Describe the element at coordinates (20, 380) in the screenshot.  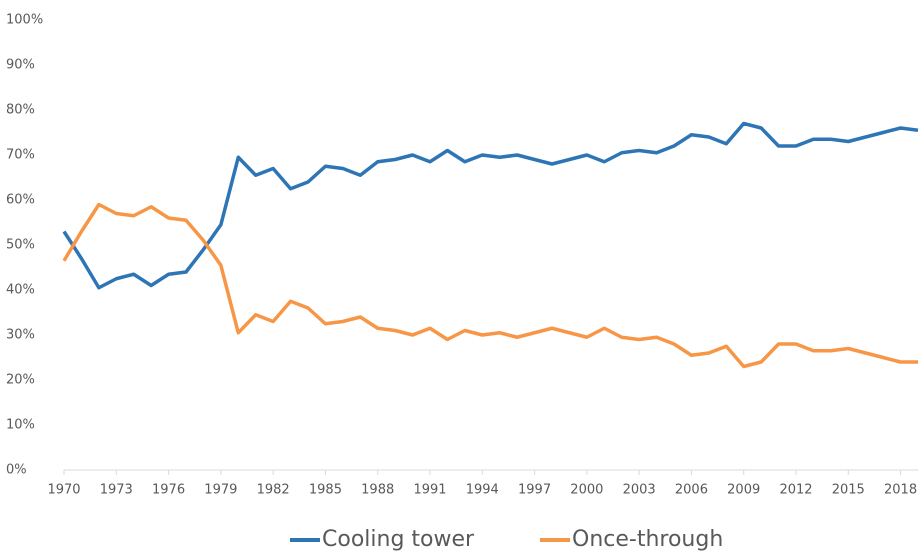
I see `y-tick-label: 20%` at that location.